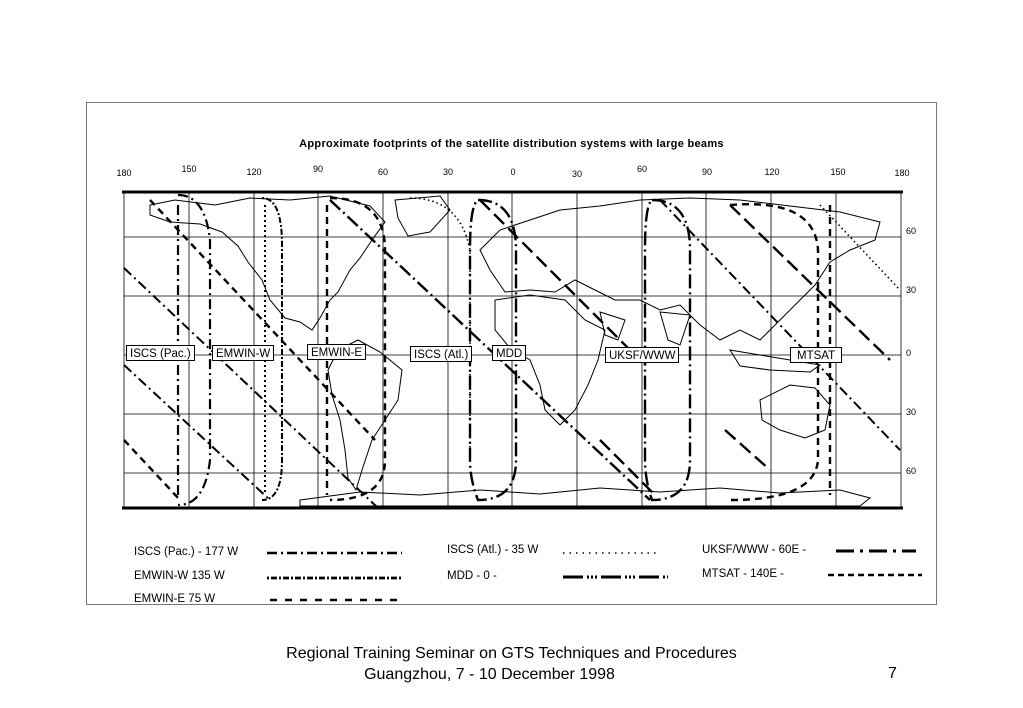 This screenshot has height=708, width=1023. Describe the element at coordinates (892, 673) in the screenshot. I see `page-number: 7` at that location.